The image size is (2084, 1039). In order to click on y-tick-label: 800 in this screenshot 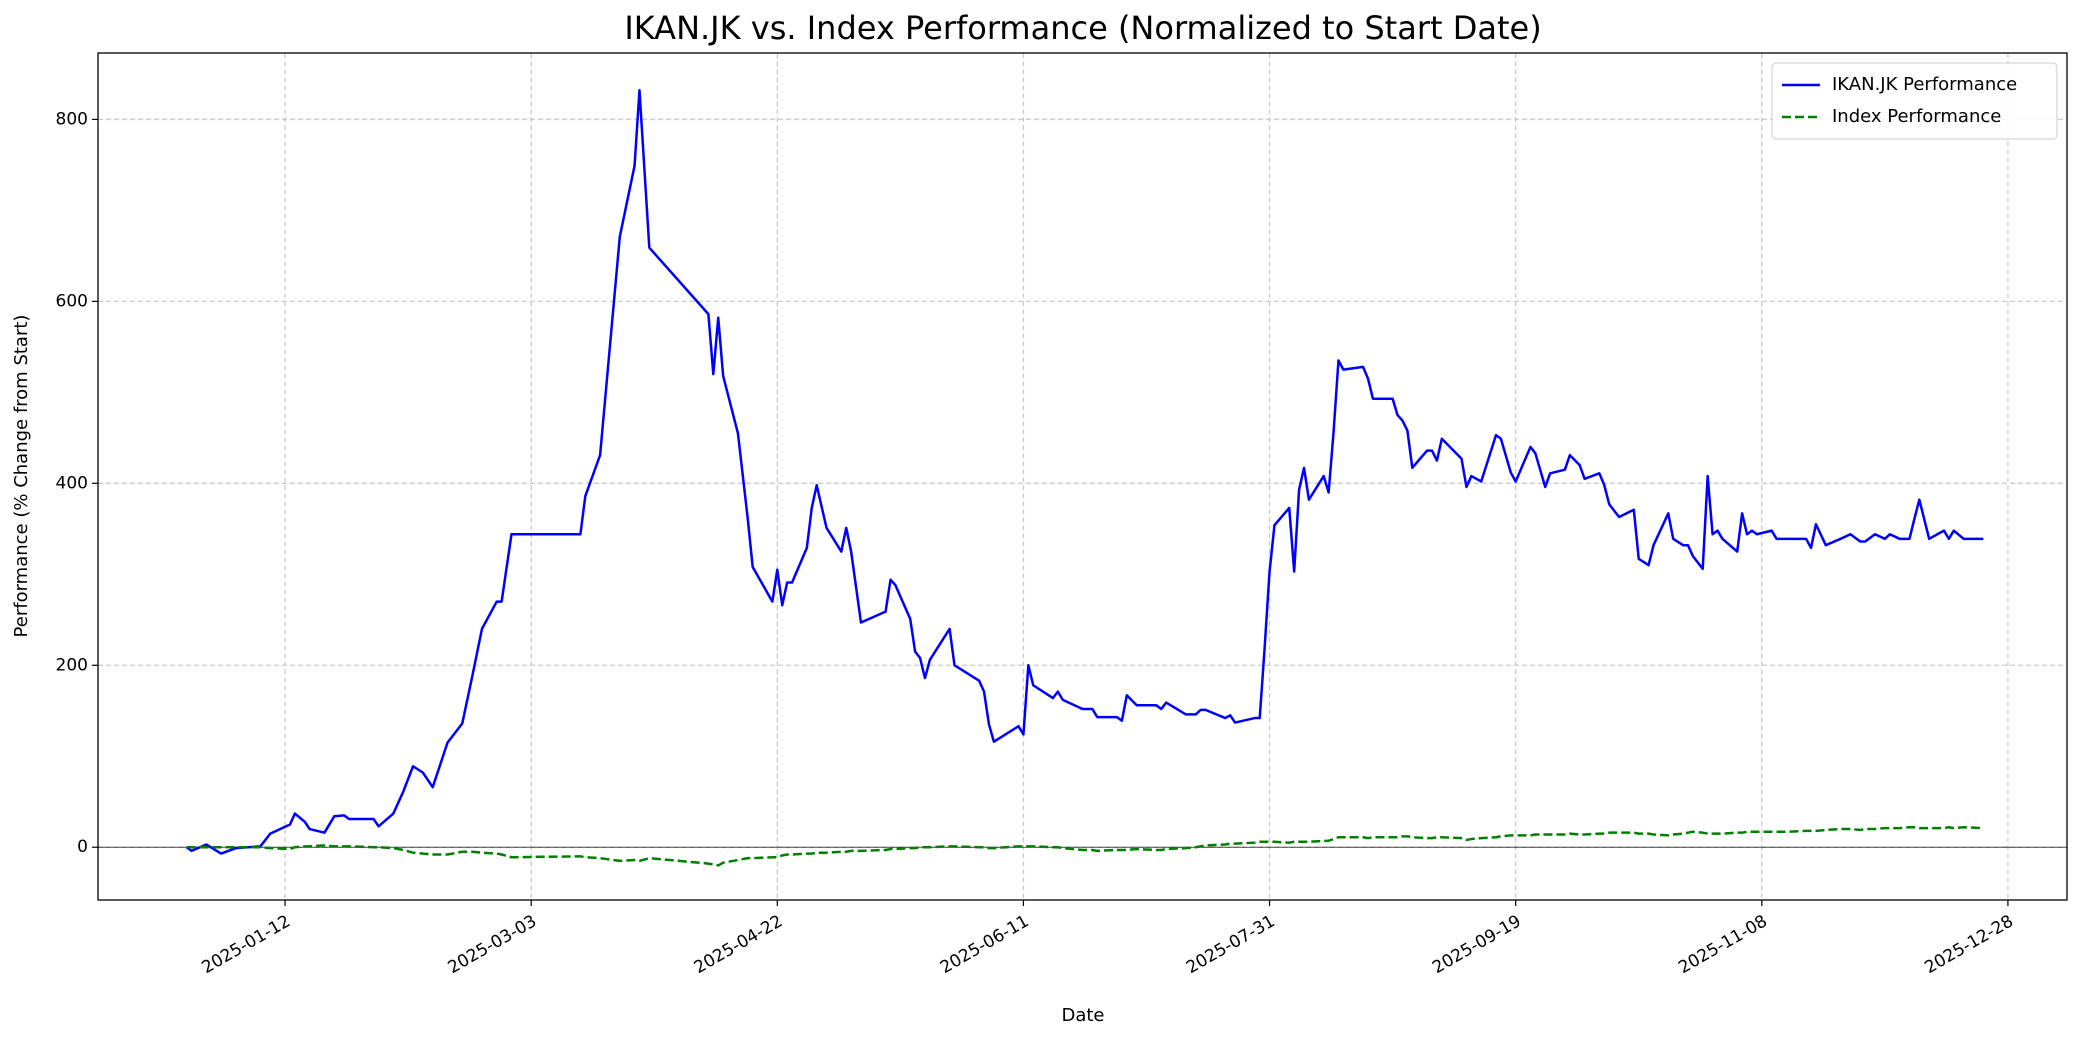, I will do `click(72, 119)`.